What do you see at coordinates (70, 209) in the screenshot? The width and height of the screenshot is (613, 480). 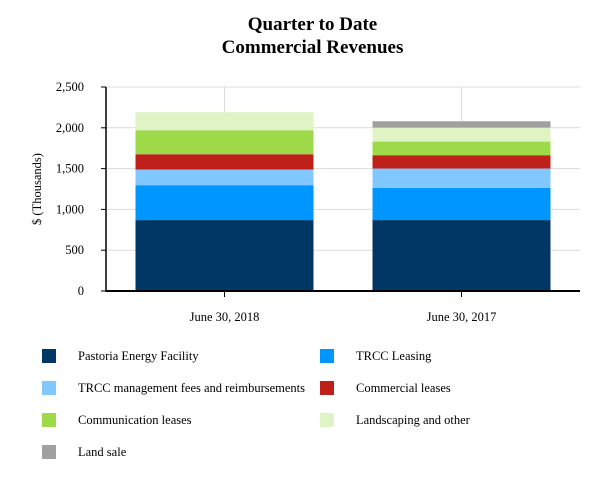 I see `y-tick-label: 1,000` at bounding box center [70, 209].